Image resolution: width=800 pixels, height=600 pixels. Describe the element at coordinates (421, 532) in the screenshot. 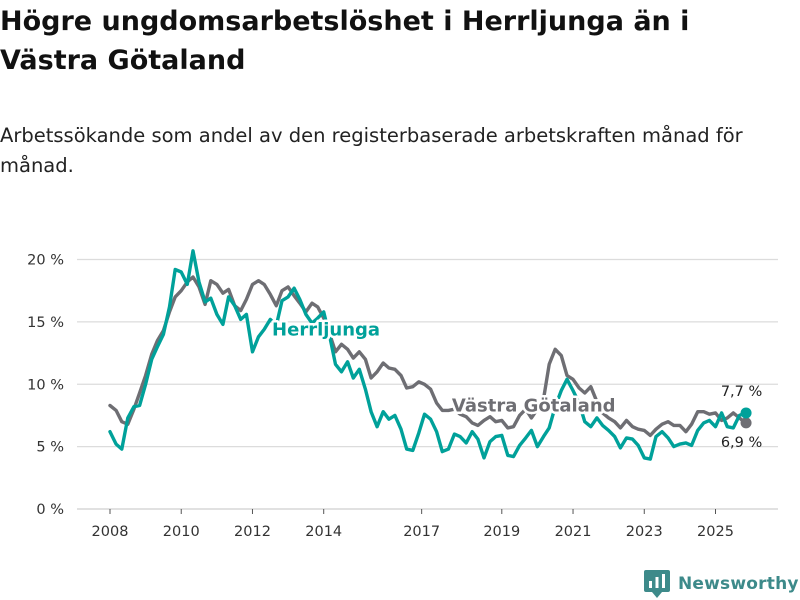

I see `x-tick-label: 2017` at that location.